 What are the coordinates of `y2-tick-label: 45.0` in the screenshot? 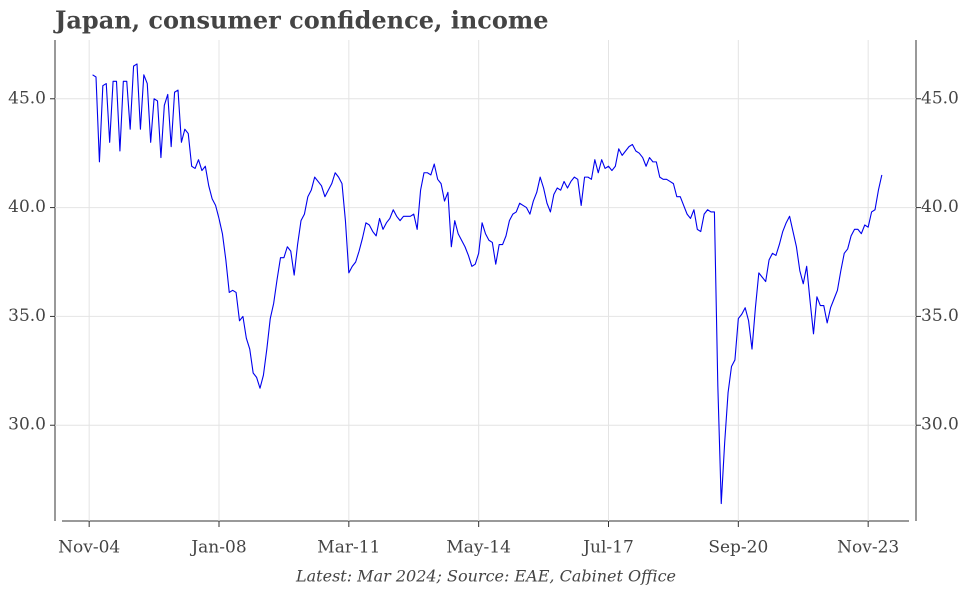 It's located at (940, 98).